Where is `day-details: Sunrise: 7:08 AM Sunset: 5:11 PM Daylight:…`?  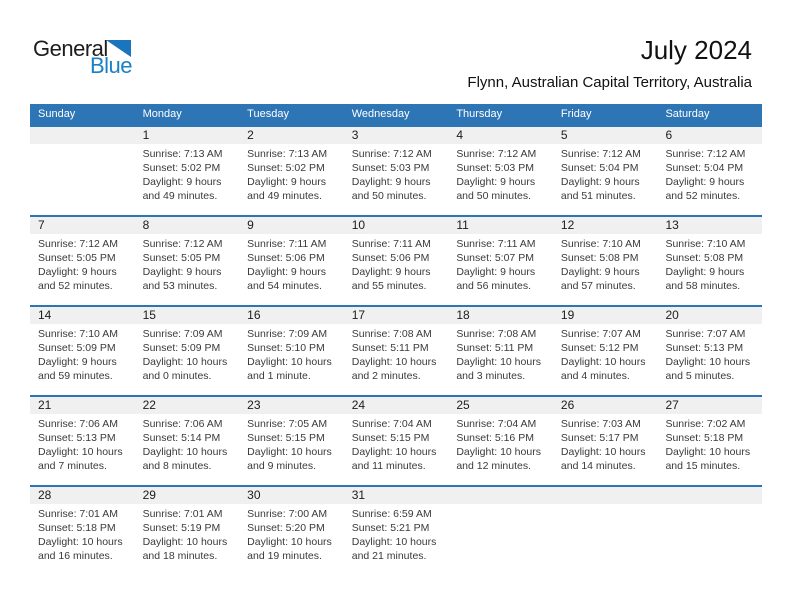
day-details: Sunrise: 7:08 AM Sunset: 5:11 PM Daylight:… is located at coordinates (502, 355).